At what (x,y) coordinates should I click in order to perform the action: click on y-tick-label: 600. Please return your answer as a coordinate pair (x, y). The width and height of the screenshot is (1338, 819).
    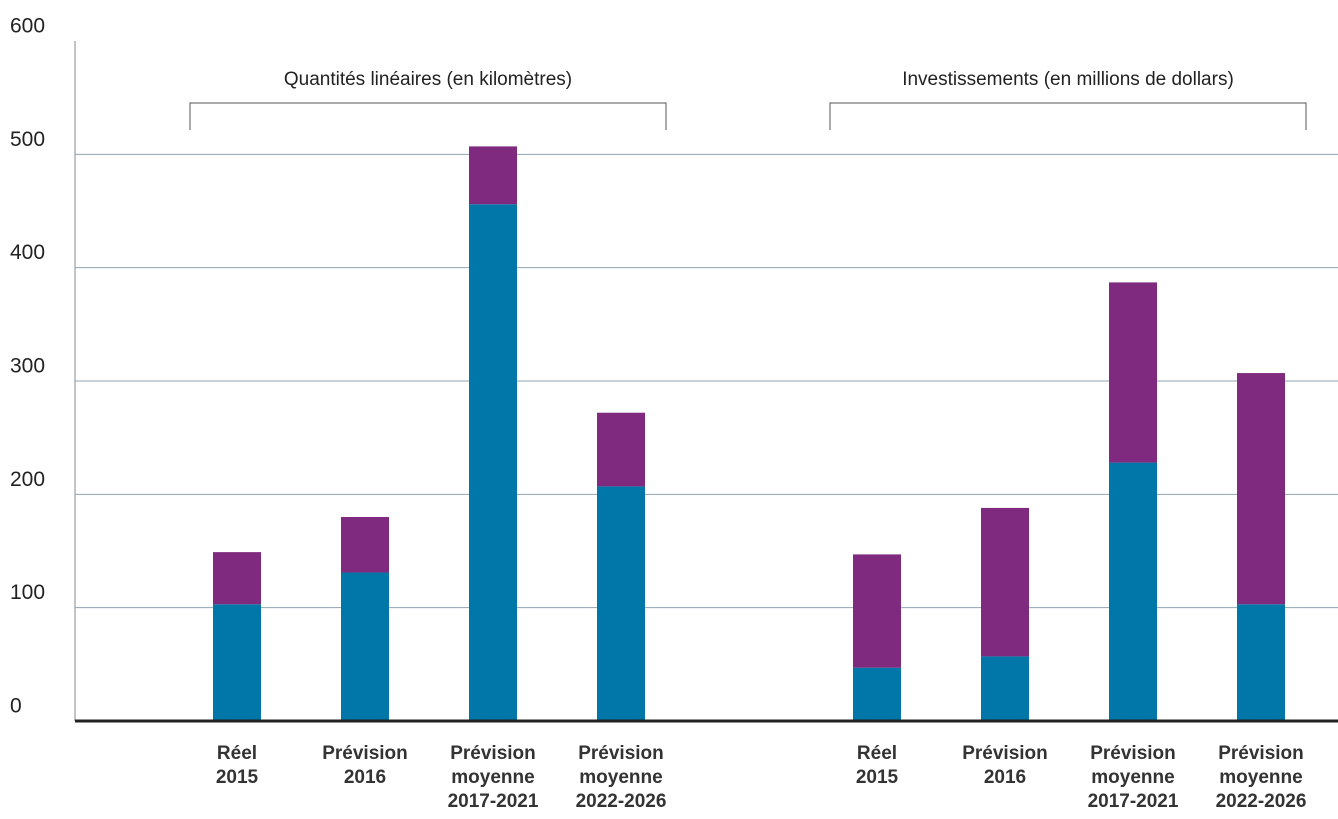
    Looking at the image, I should click on (27, 26).